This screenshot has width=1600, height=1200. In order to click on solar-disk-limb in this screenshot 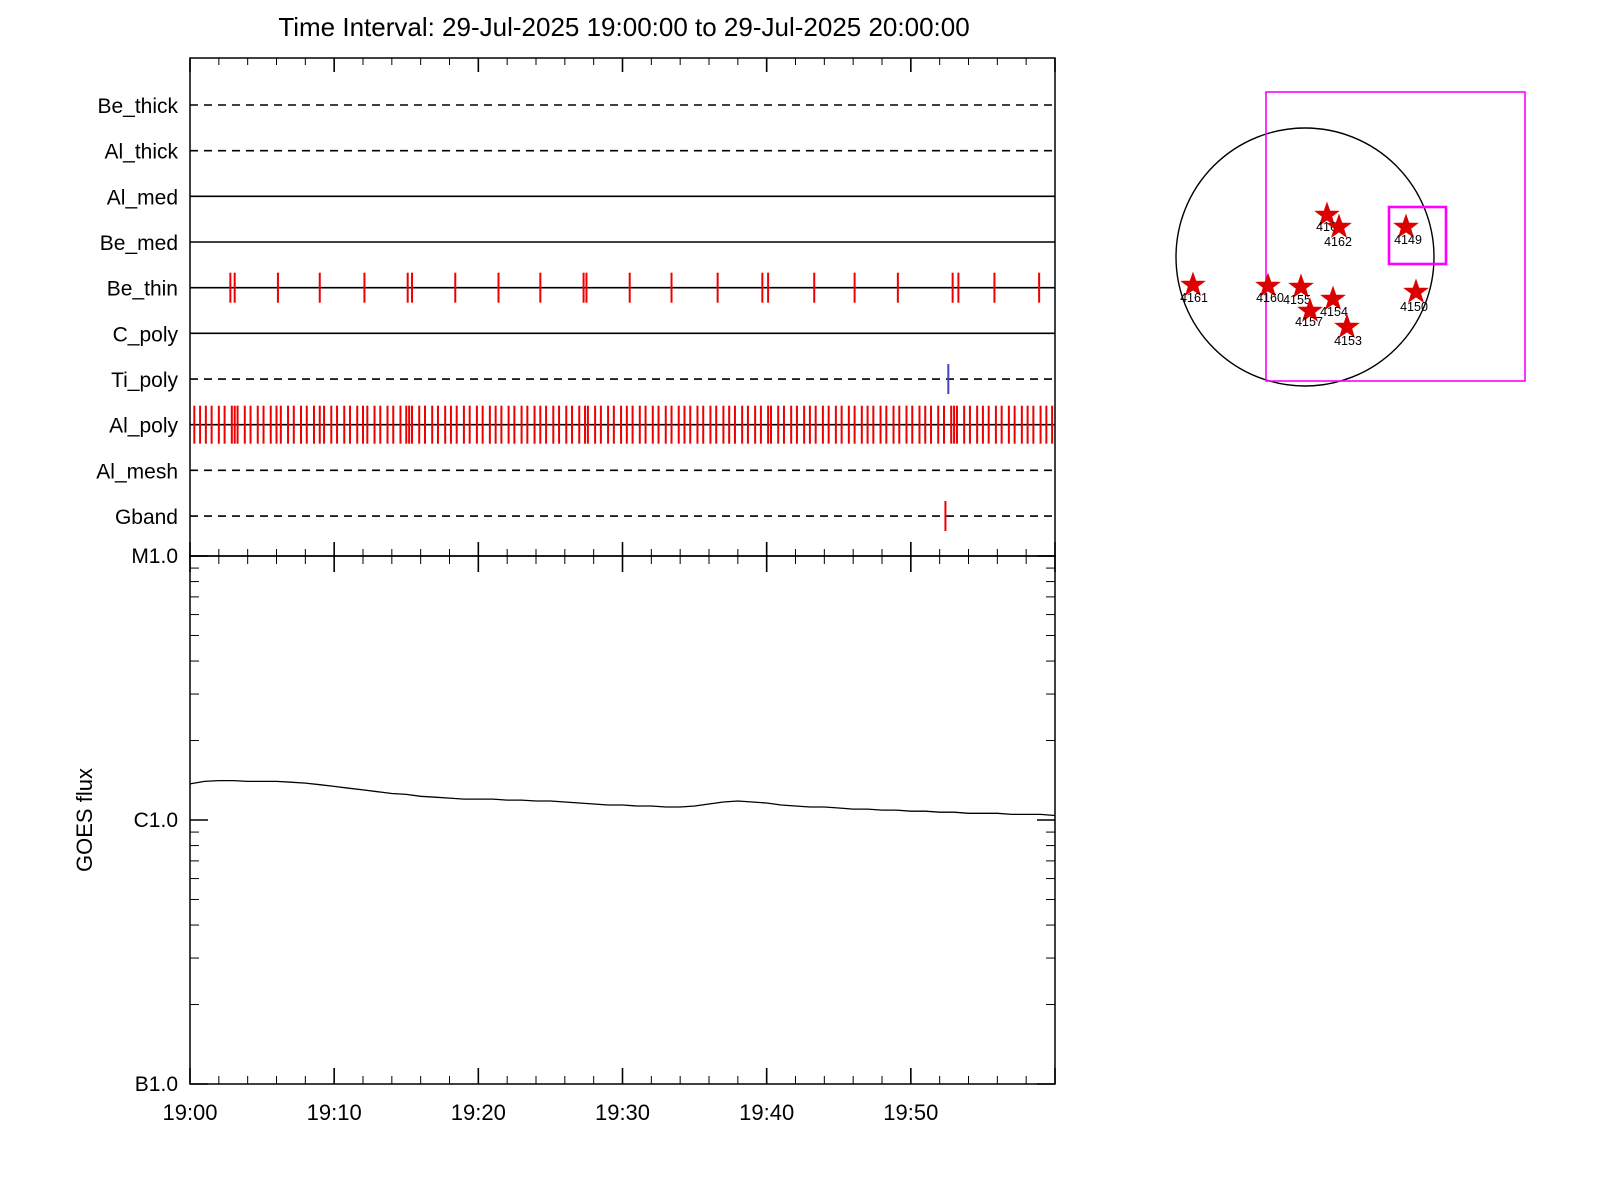, I will do `click(1305, 257)`.